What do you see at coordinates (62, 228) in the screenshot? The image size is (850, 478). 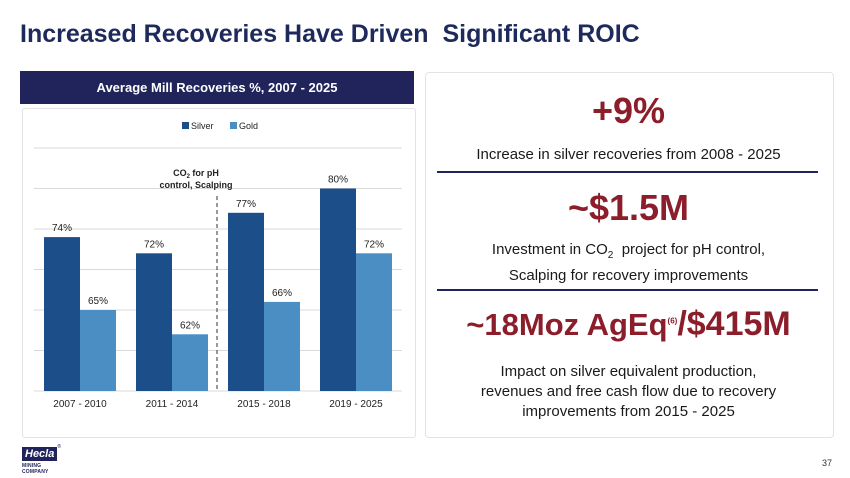 I see `data-label: 74%` at bounding box center [62, 228].